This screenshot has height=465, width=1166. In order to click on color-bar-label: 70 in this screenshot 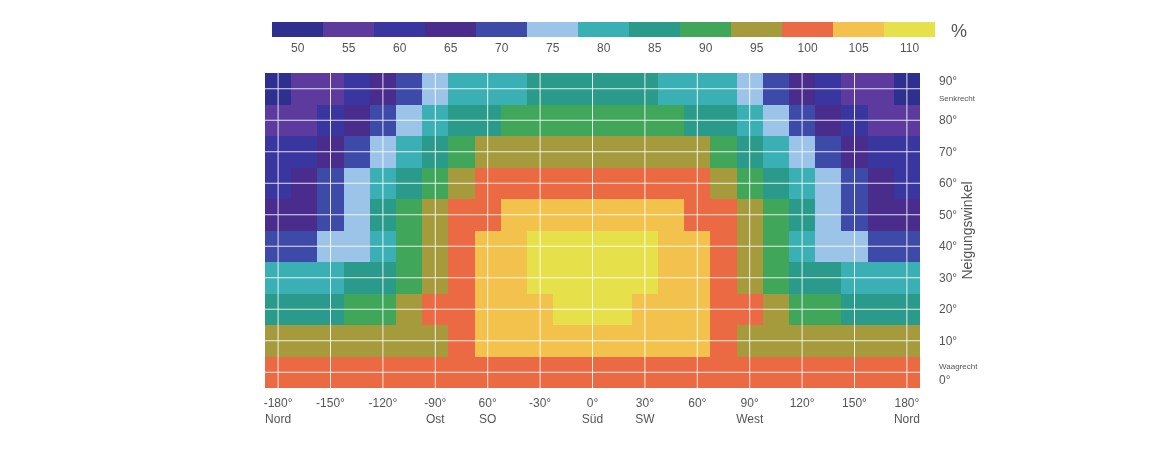, I will do `click(501, 47)`.